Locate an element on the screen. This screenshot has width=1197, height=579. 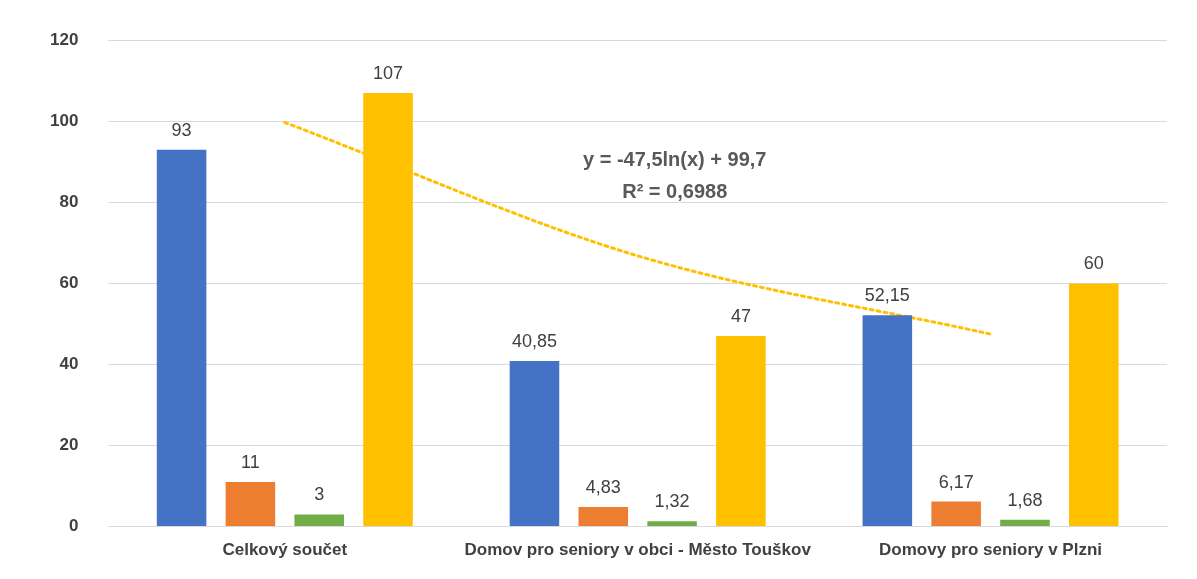
y-tick-label: 0 is located at coordinates (73, 526).